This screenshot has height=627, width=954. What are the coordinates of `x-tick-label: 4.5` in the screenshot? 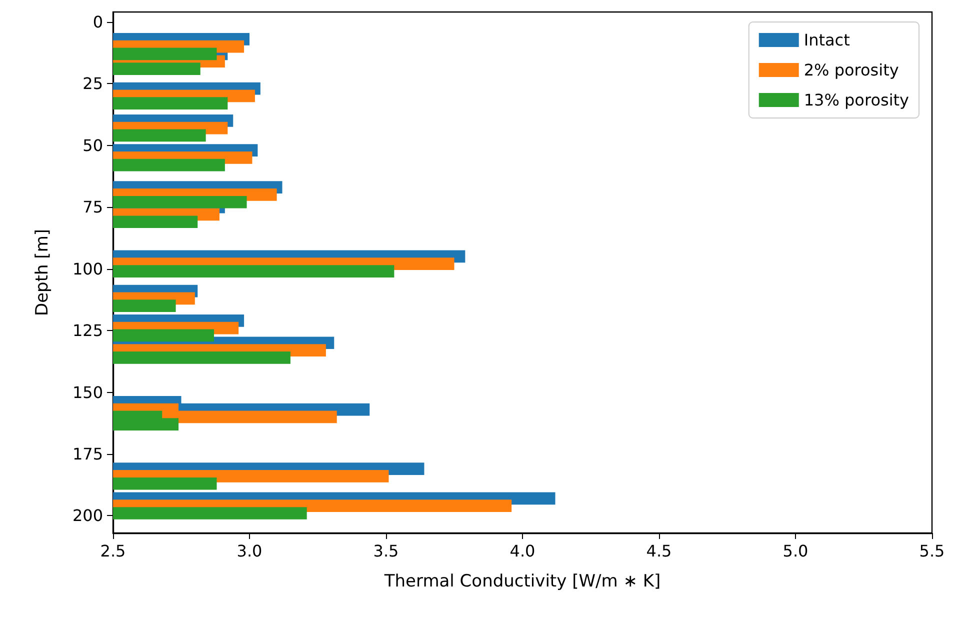 It's located at (659, 551).